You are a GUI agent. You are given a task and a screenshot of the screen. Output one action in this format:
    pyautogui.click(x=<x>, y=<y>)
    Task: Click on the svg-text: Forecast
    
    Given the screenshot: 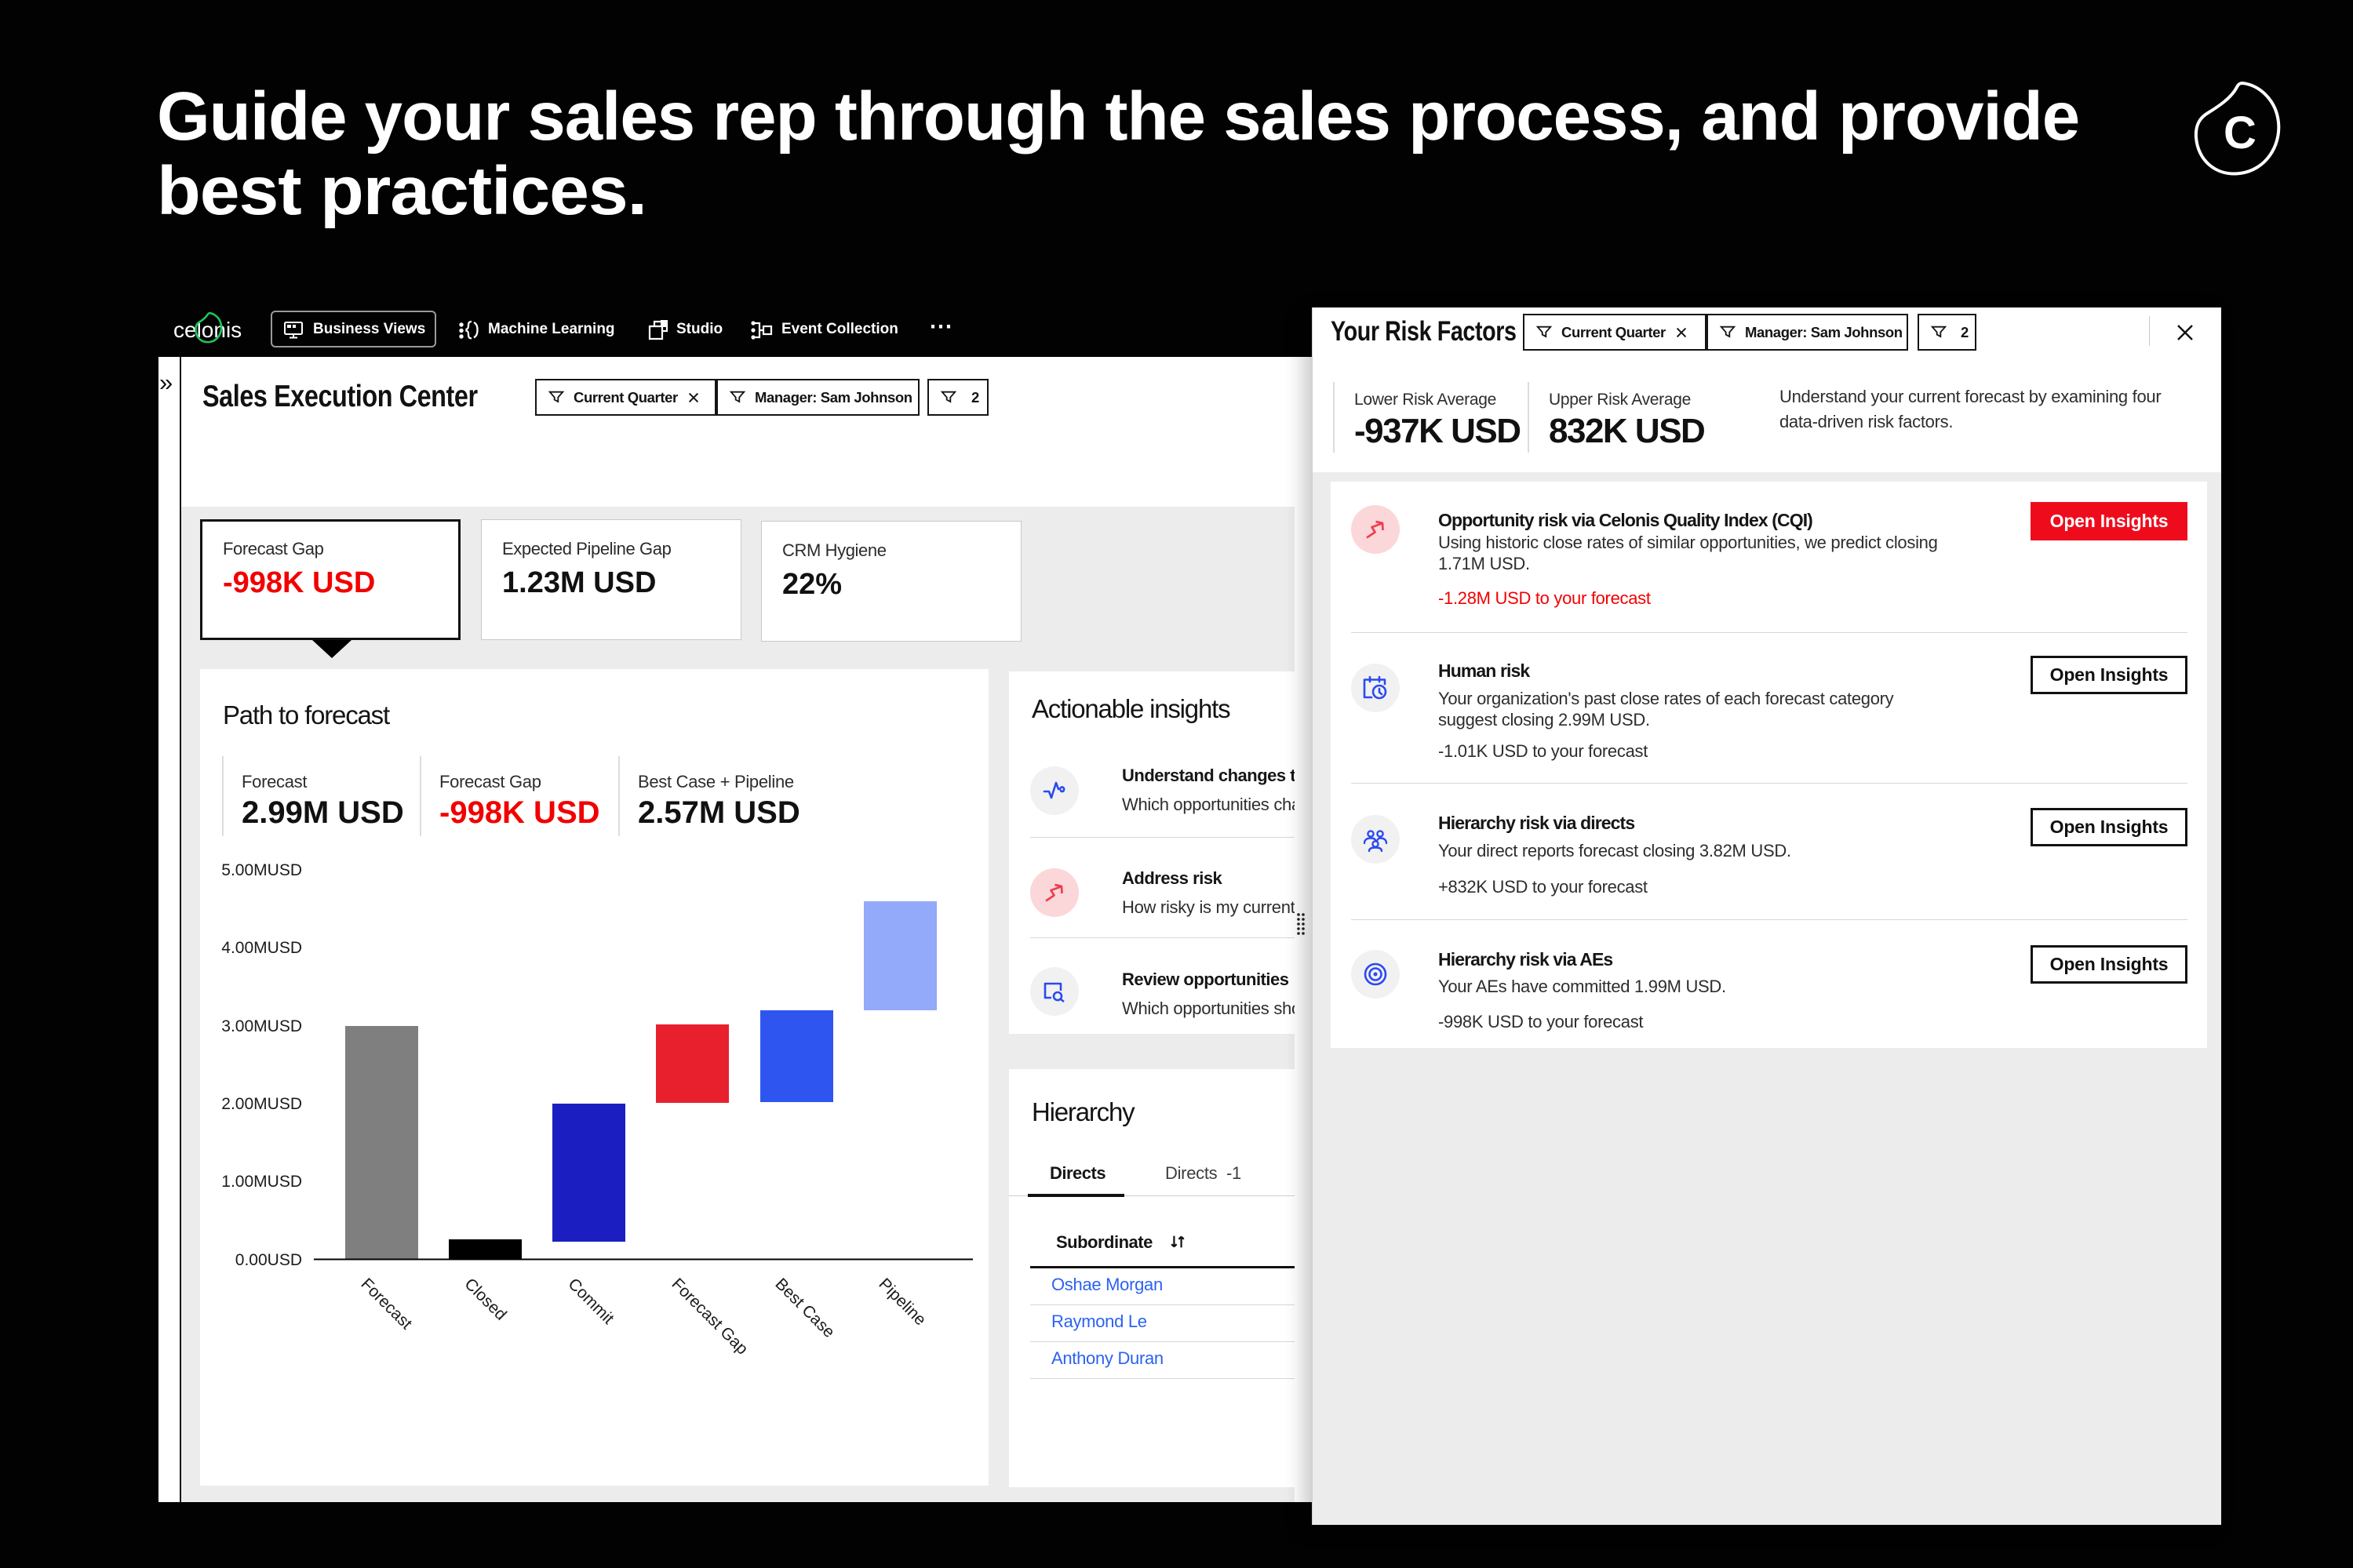 What is the action you would take?
    pyautogui.click(x=386, y=1304)
    